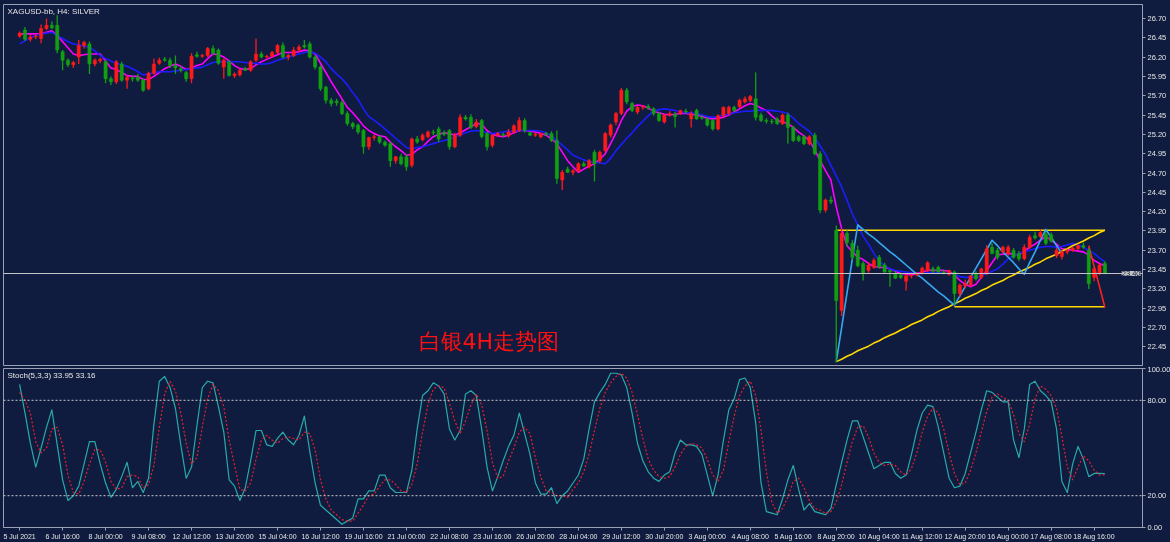  Describe the element at coordinates (489, 341) in the screenshot. I see `annotation: 白银4H走势图` at that location.